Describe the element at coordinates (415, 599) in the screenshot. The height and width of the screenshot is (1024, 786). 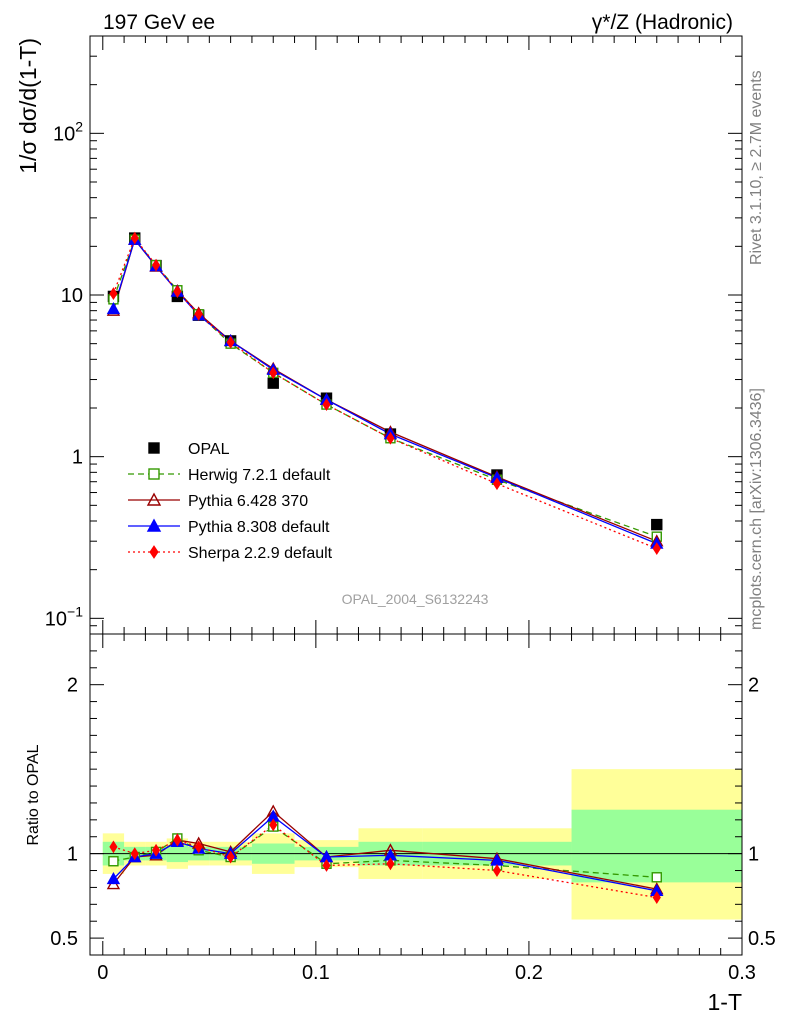
I see `watermark: OPAL_2004_S6132243` at that location.